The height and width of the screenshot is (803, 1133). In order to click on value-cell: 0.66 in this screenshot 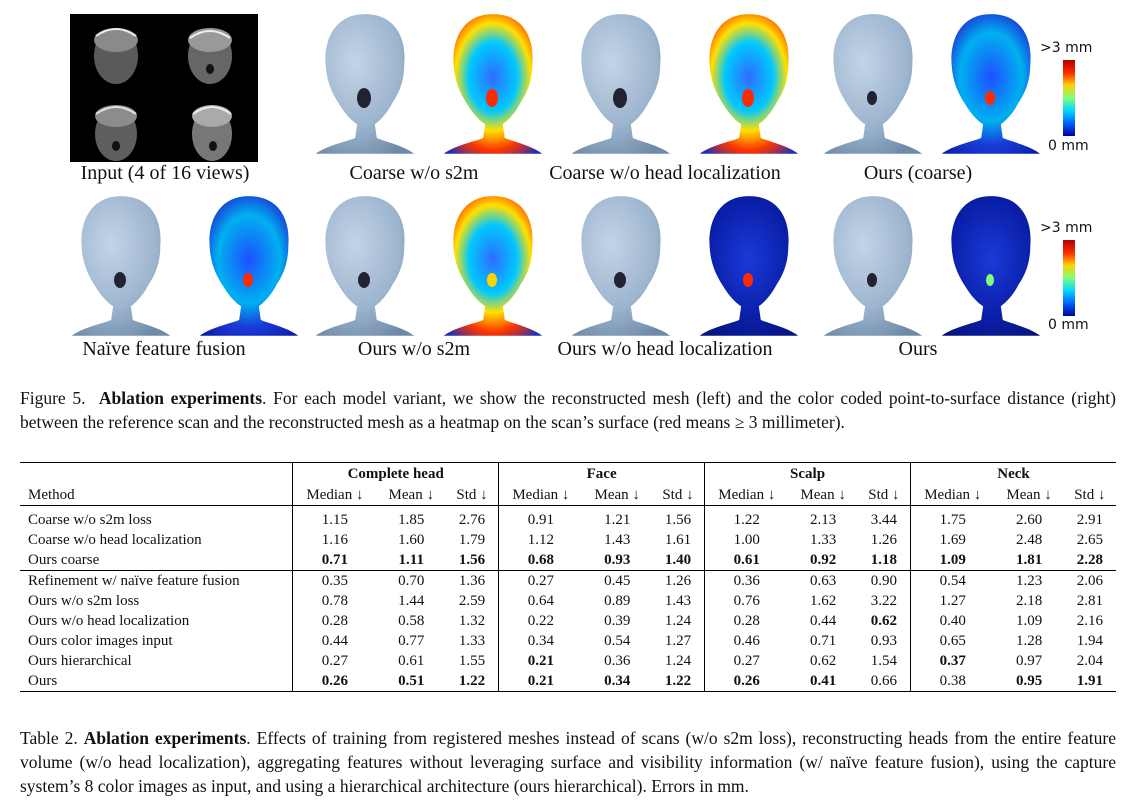, I will do `click(884, 681)`.